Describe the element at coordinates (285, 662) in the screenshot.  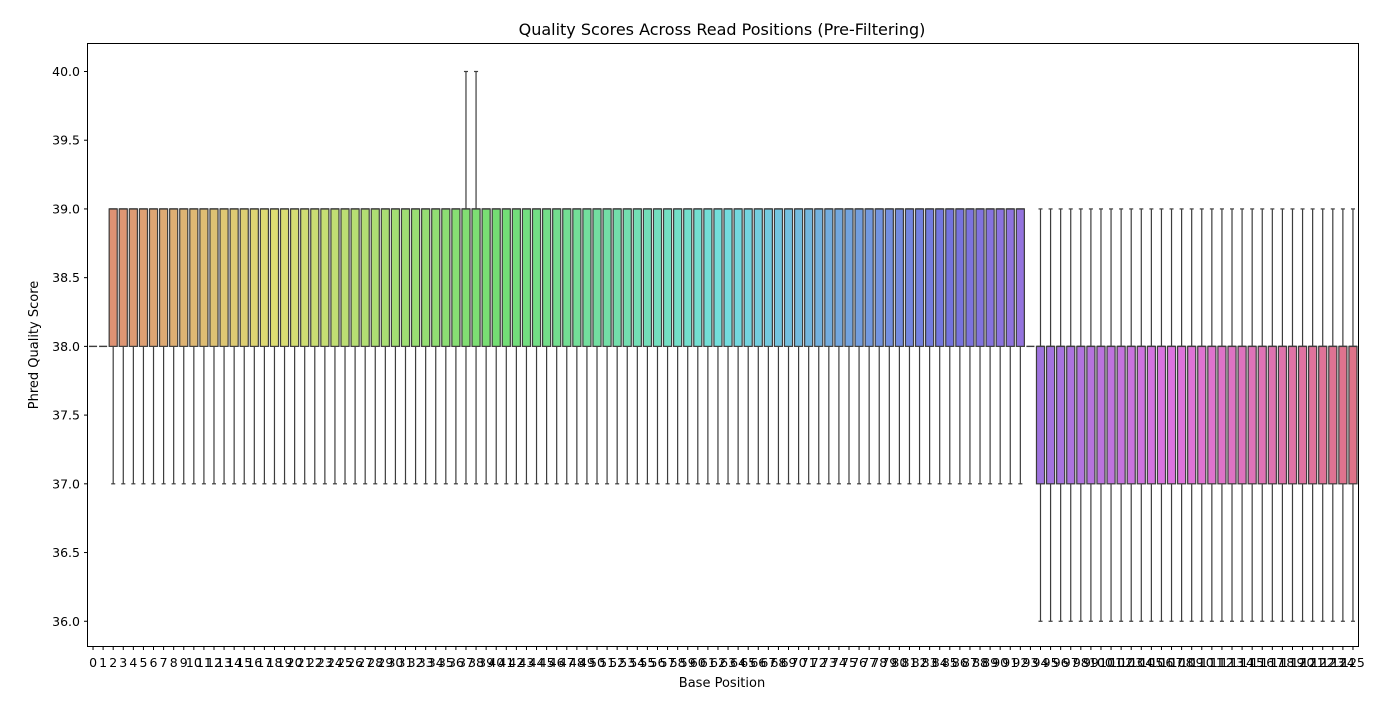
I see `x-tick-label: 19` at that location.